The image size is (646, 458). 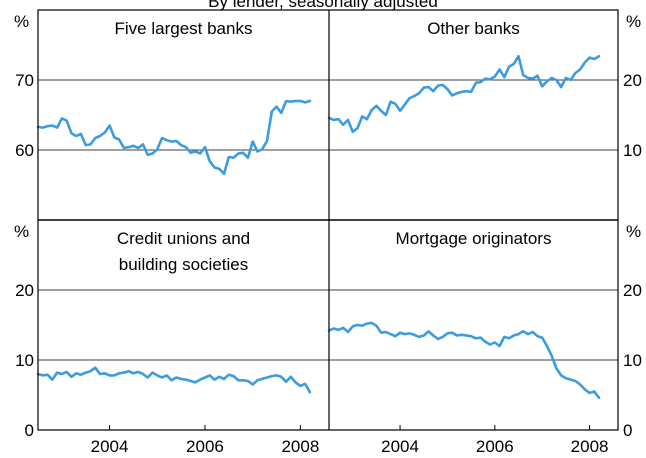 I want to click on panel-title: Mortgage originators, so click(x=474, y=238).